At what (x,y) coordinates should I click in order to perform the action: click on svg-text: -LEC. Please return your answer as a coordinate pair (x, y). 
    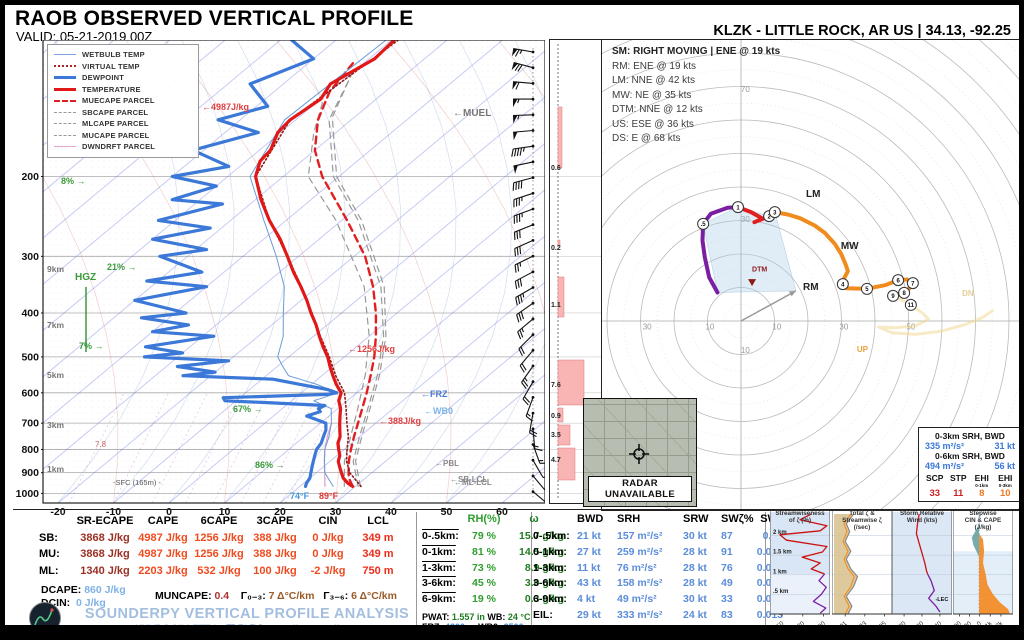
    Looking at the image, I should click on (941, 600).